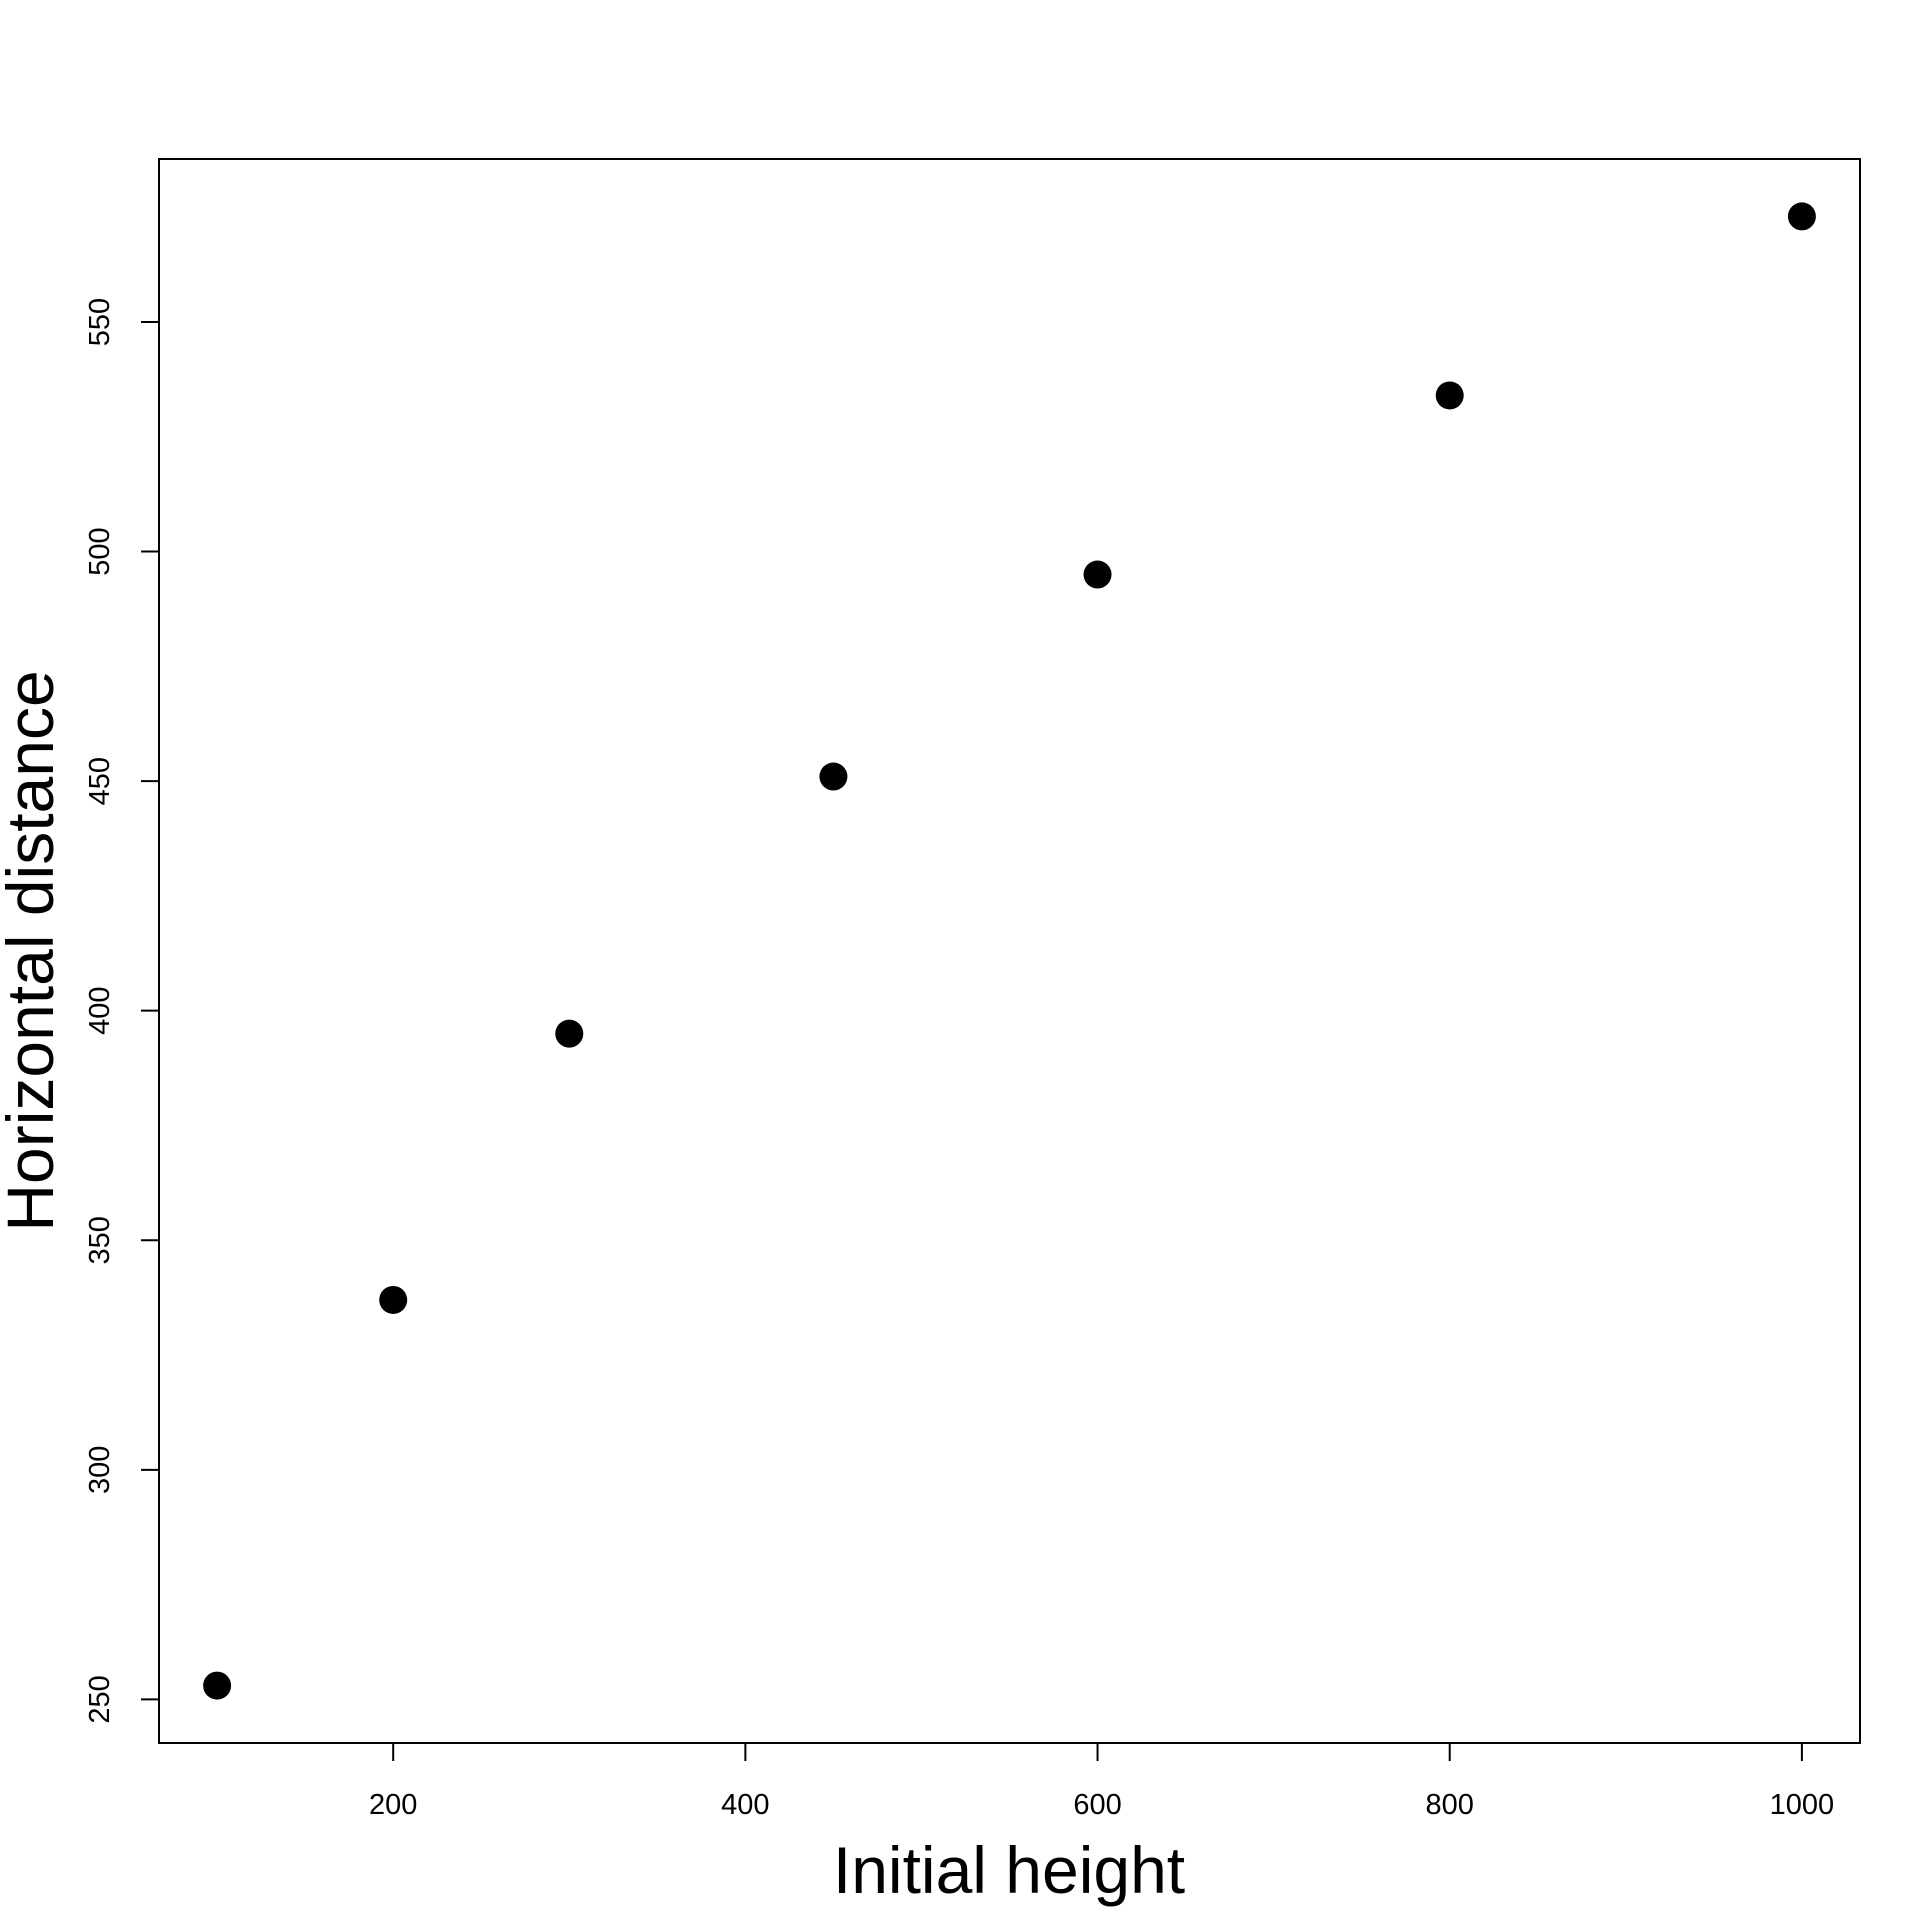 The height and width of the screenshot is (1920, 1920). Describe the element at coordinates (122, 1011) in the screenshot. I see `y-axis: 250 300 350 400 450 500 550` at that location.